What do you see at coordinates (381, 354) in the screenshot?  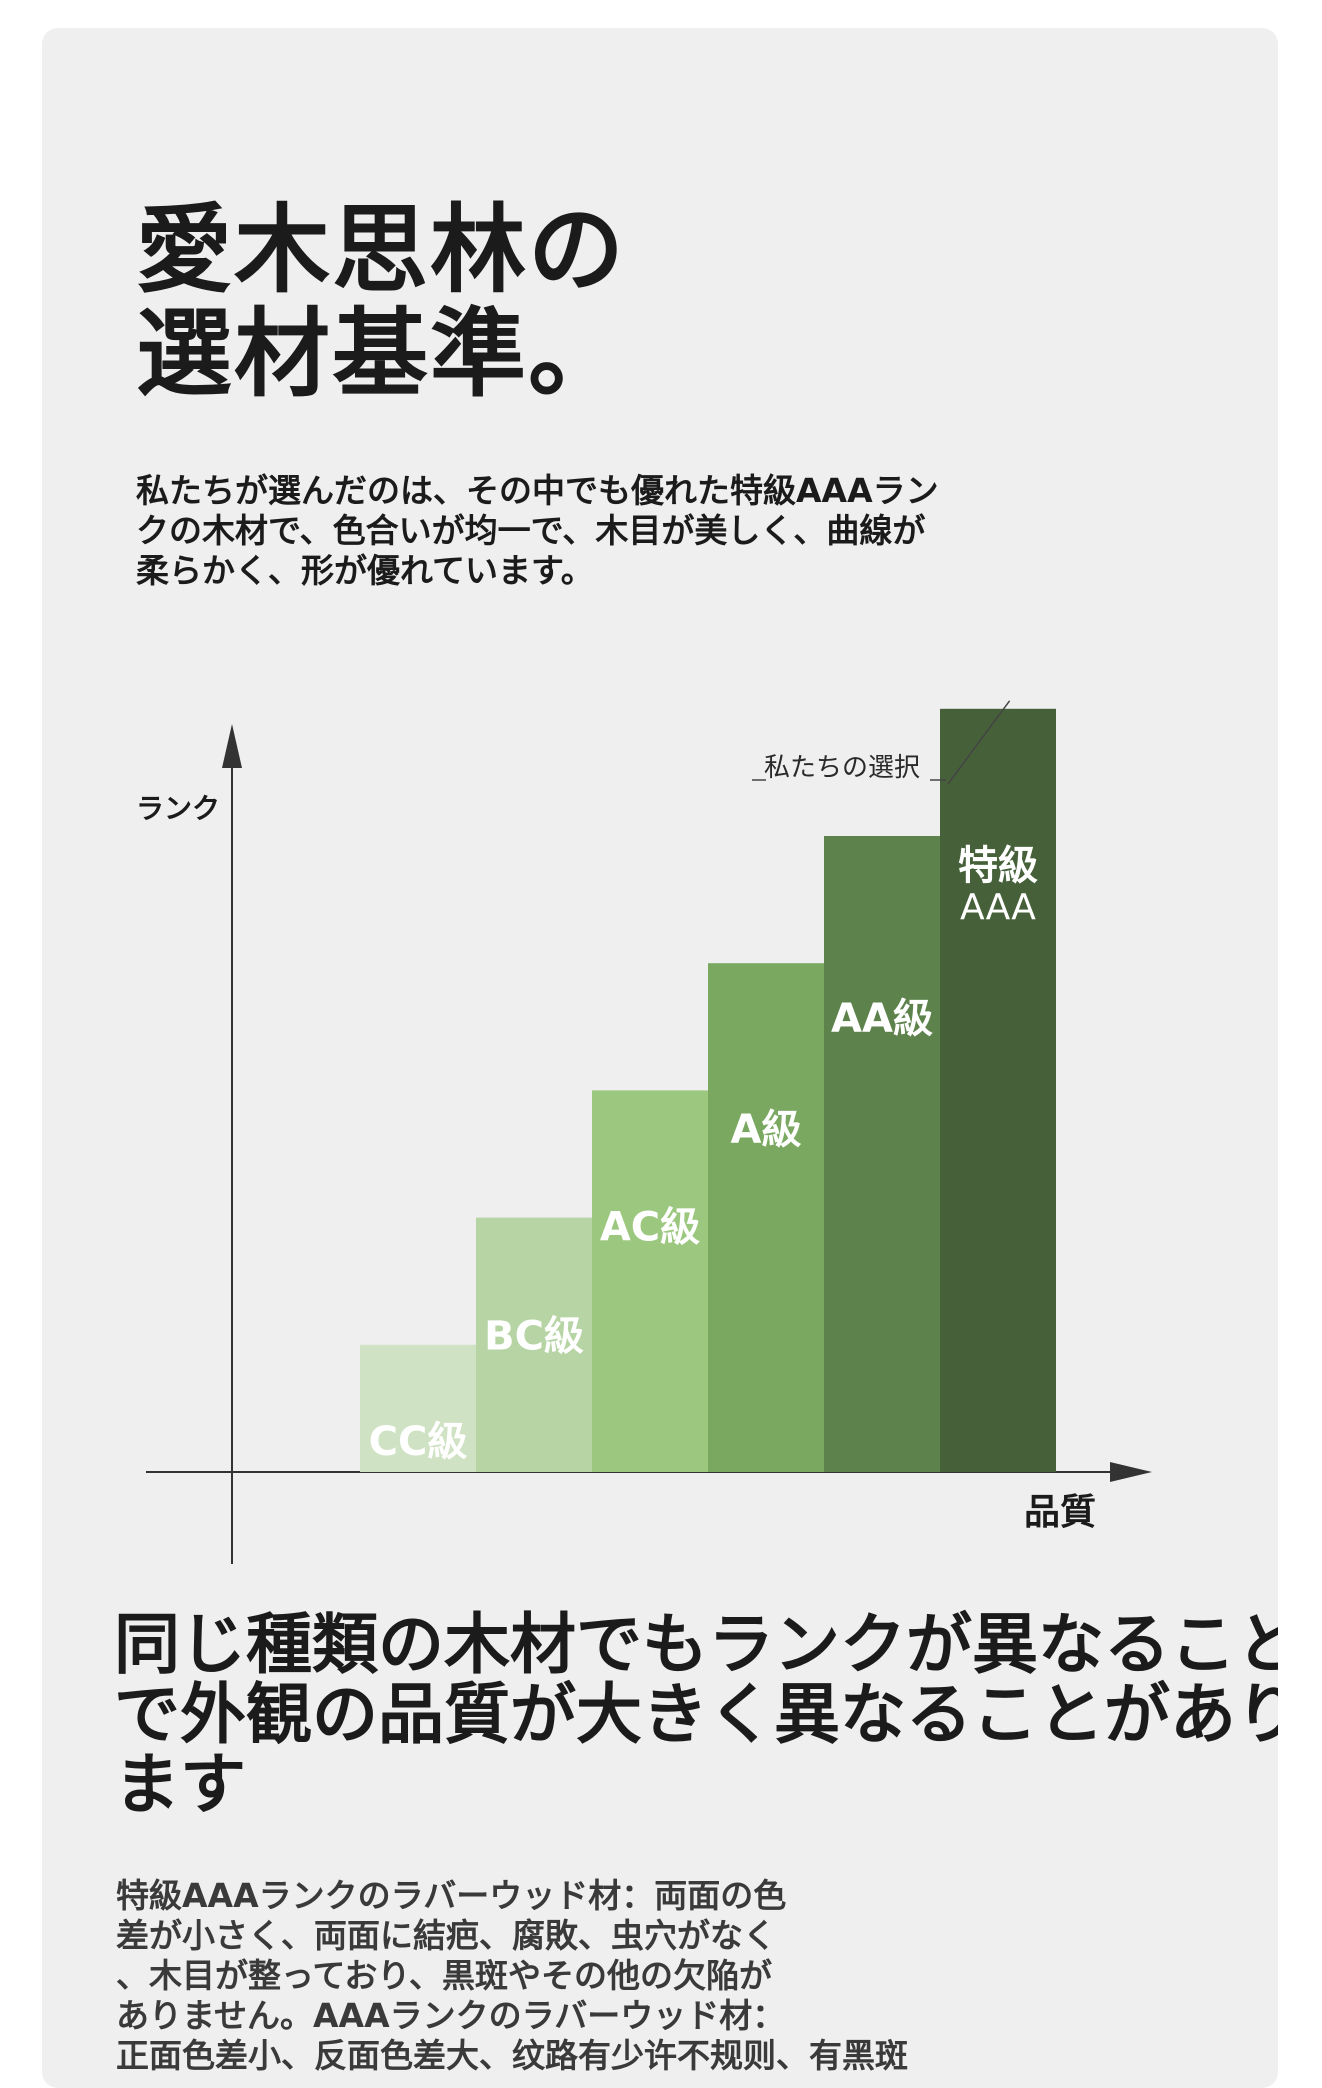 I see `title-line-2: 選材基準。` at bounding box center [381, 354].